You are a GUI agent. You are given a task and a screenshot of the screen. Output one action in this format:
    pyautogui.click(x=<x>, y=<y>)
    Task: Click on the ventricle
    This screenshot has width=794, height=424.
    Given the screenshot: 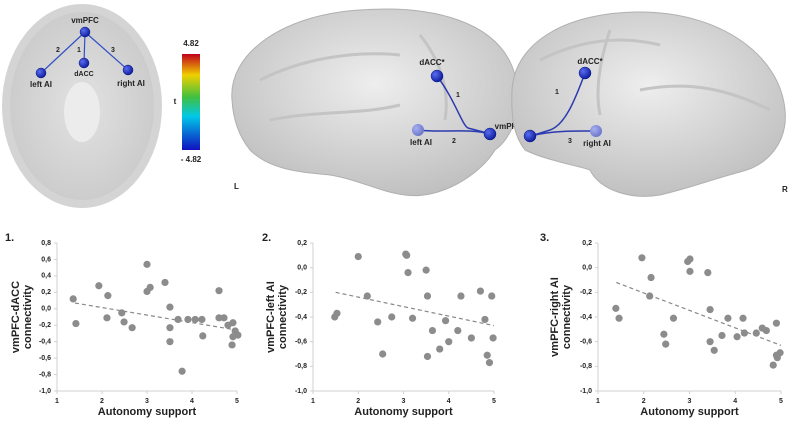 What is the action you would take?
    pyautogui.click(x=82, y=112)
    